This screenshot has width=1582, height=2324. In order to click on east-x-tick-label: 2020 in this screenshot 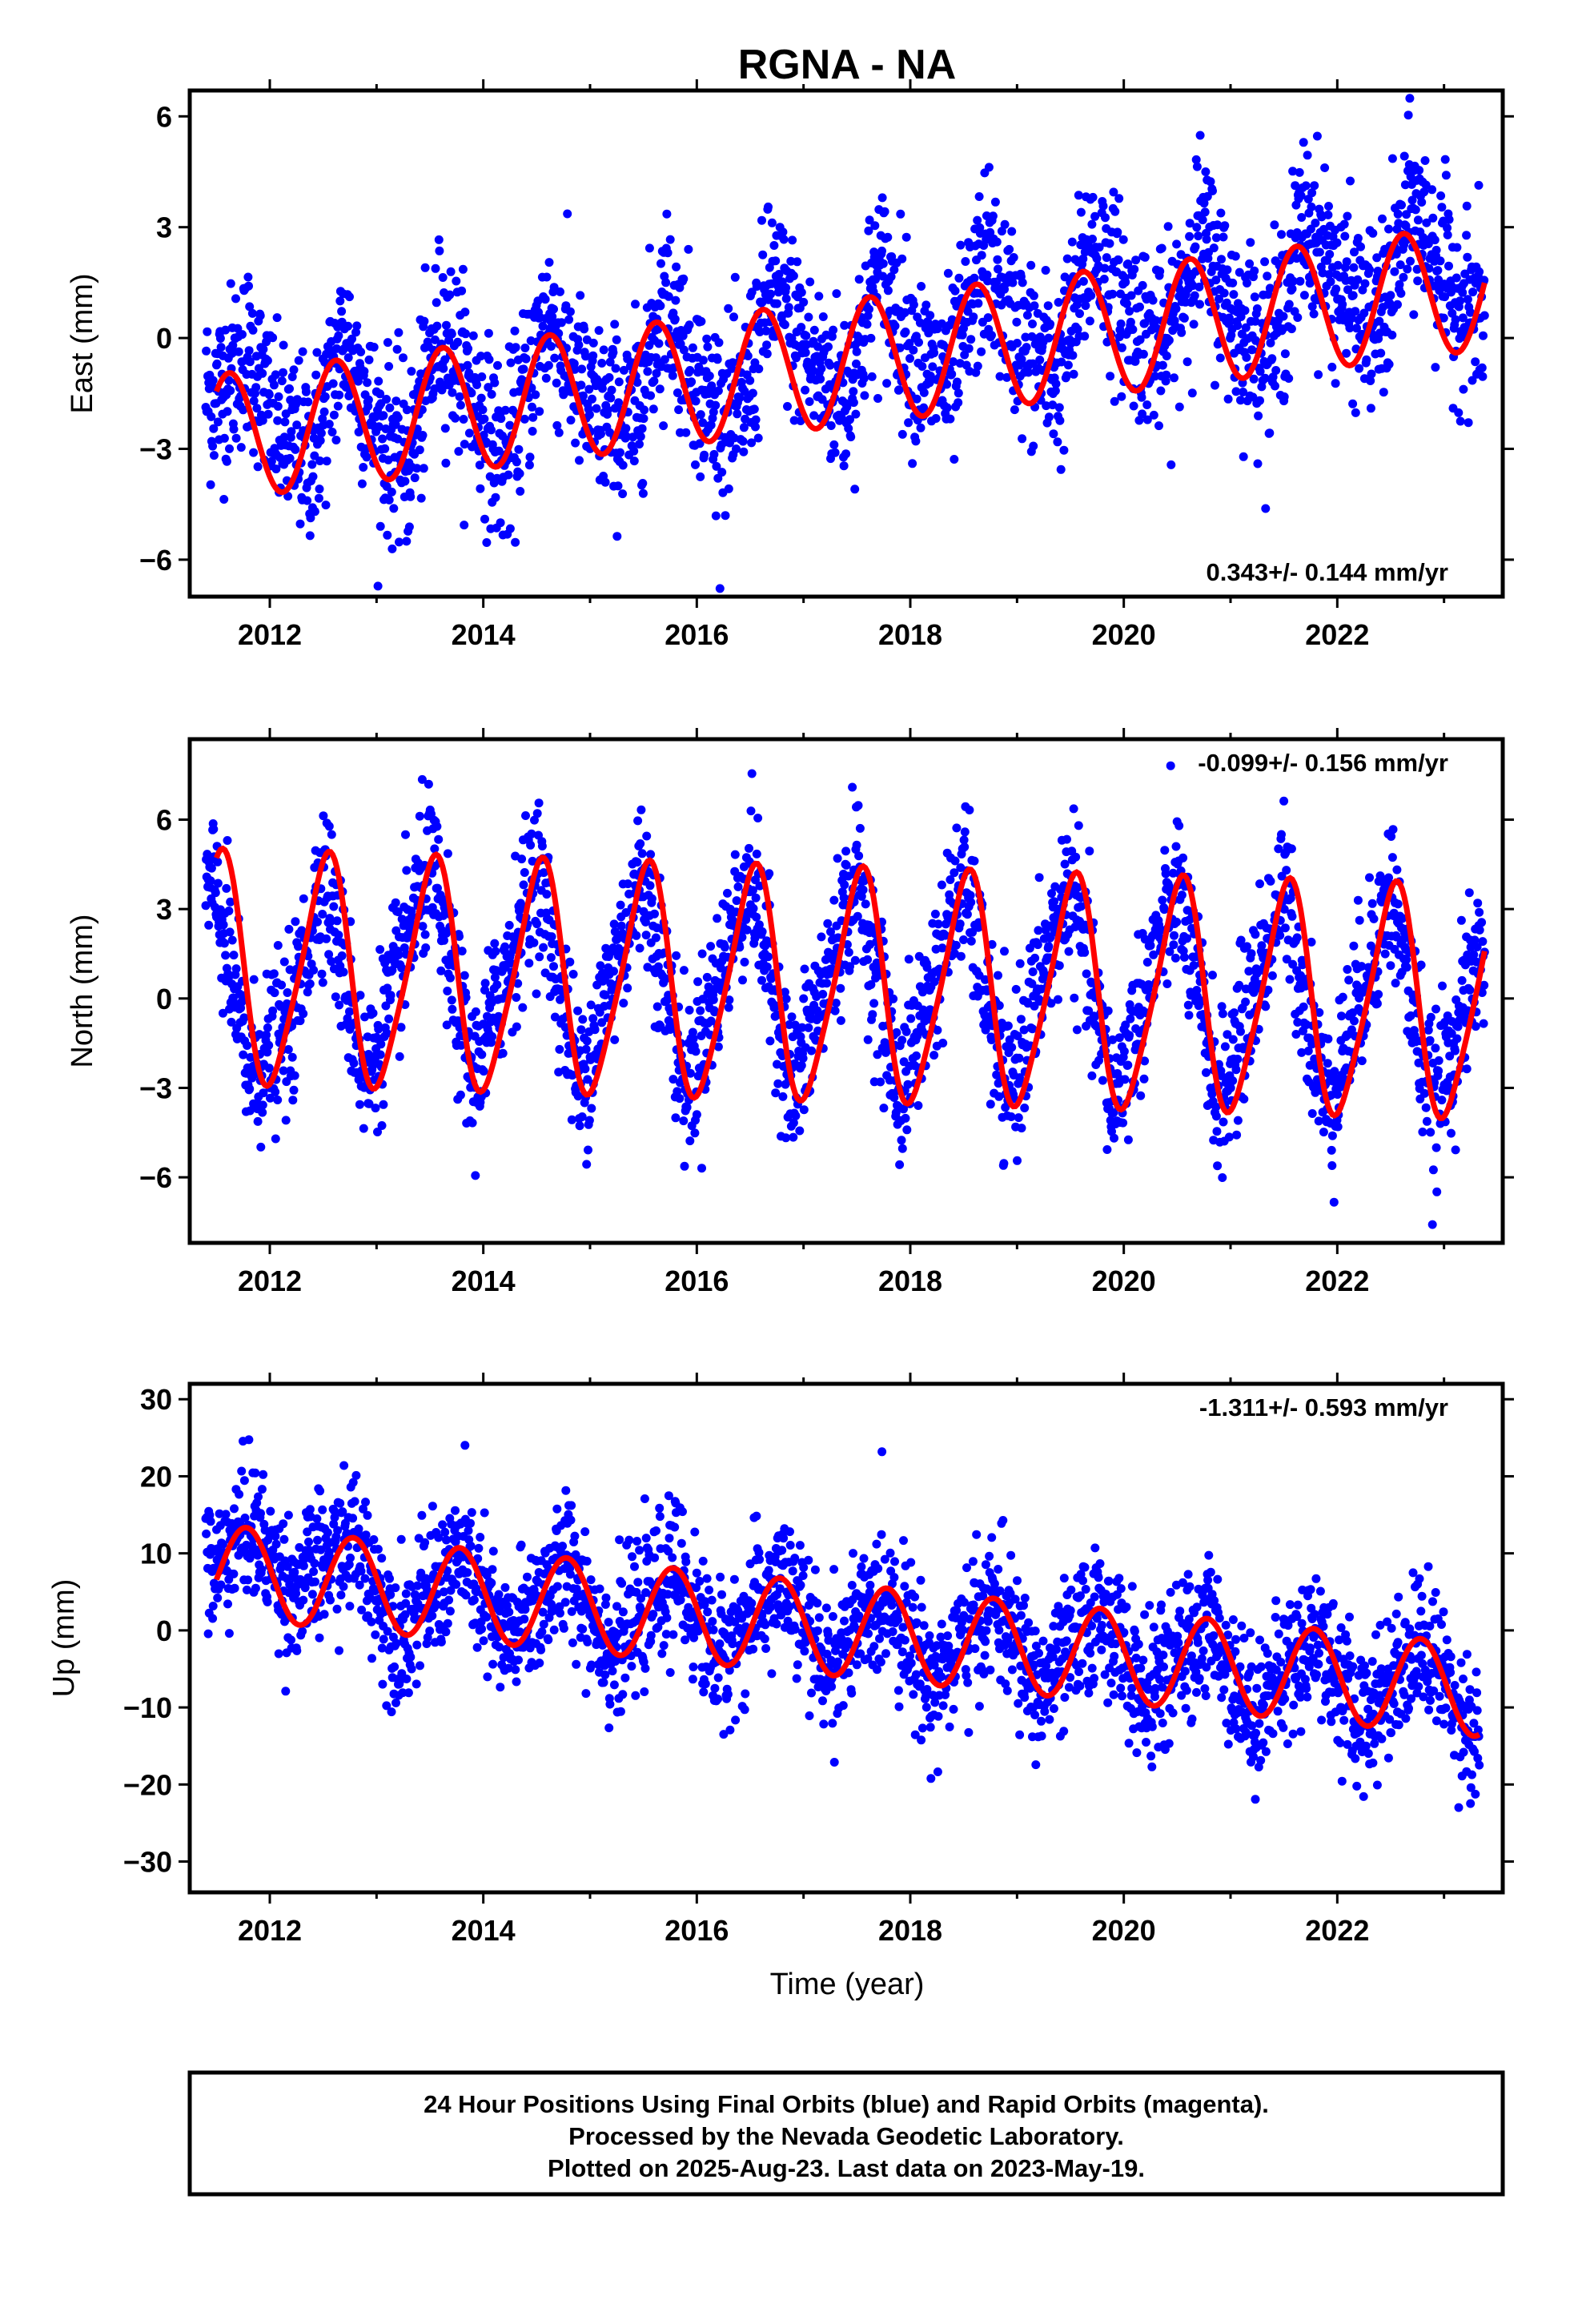, I will do `click(1124, 634)`.